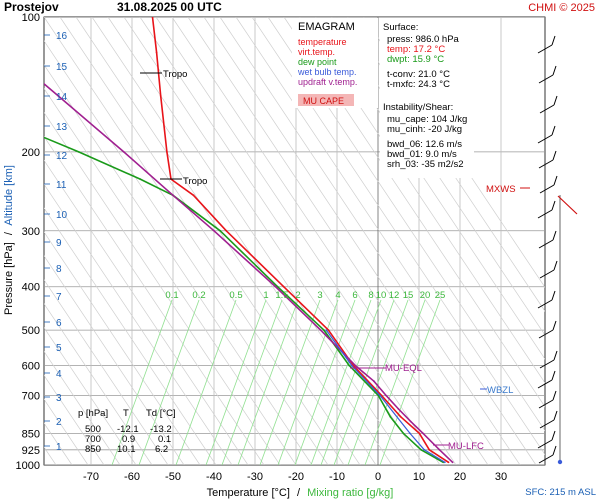  I want to click on temperature-tick-label: -50, so click(173, 477).